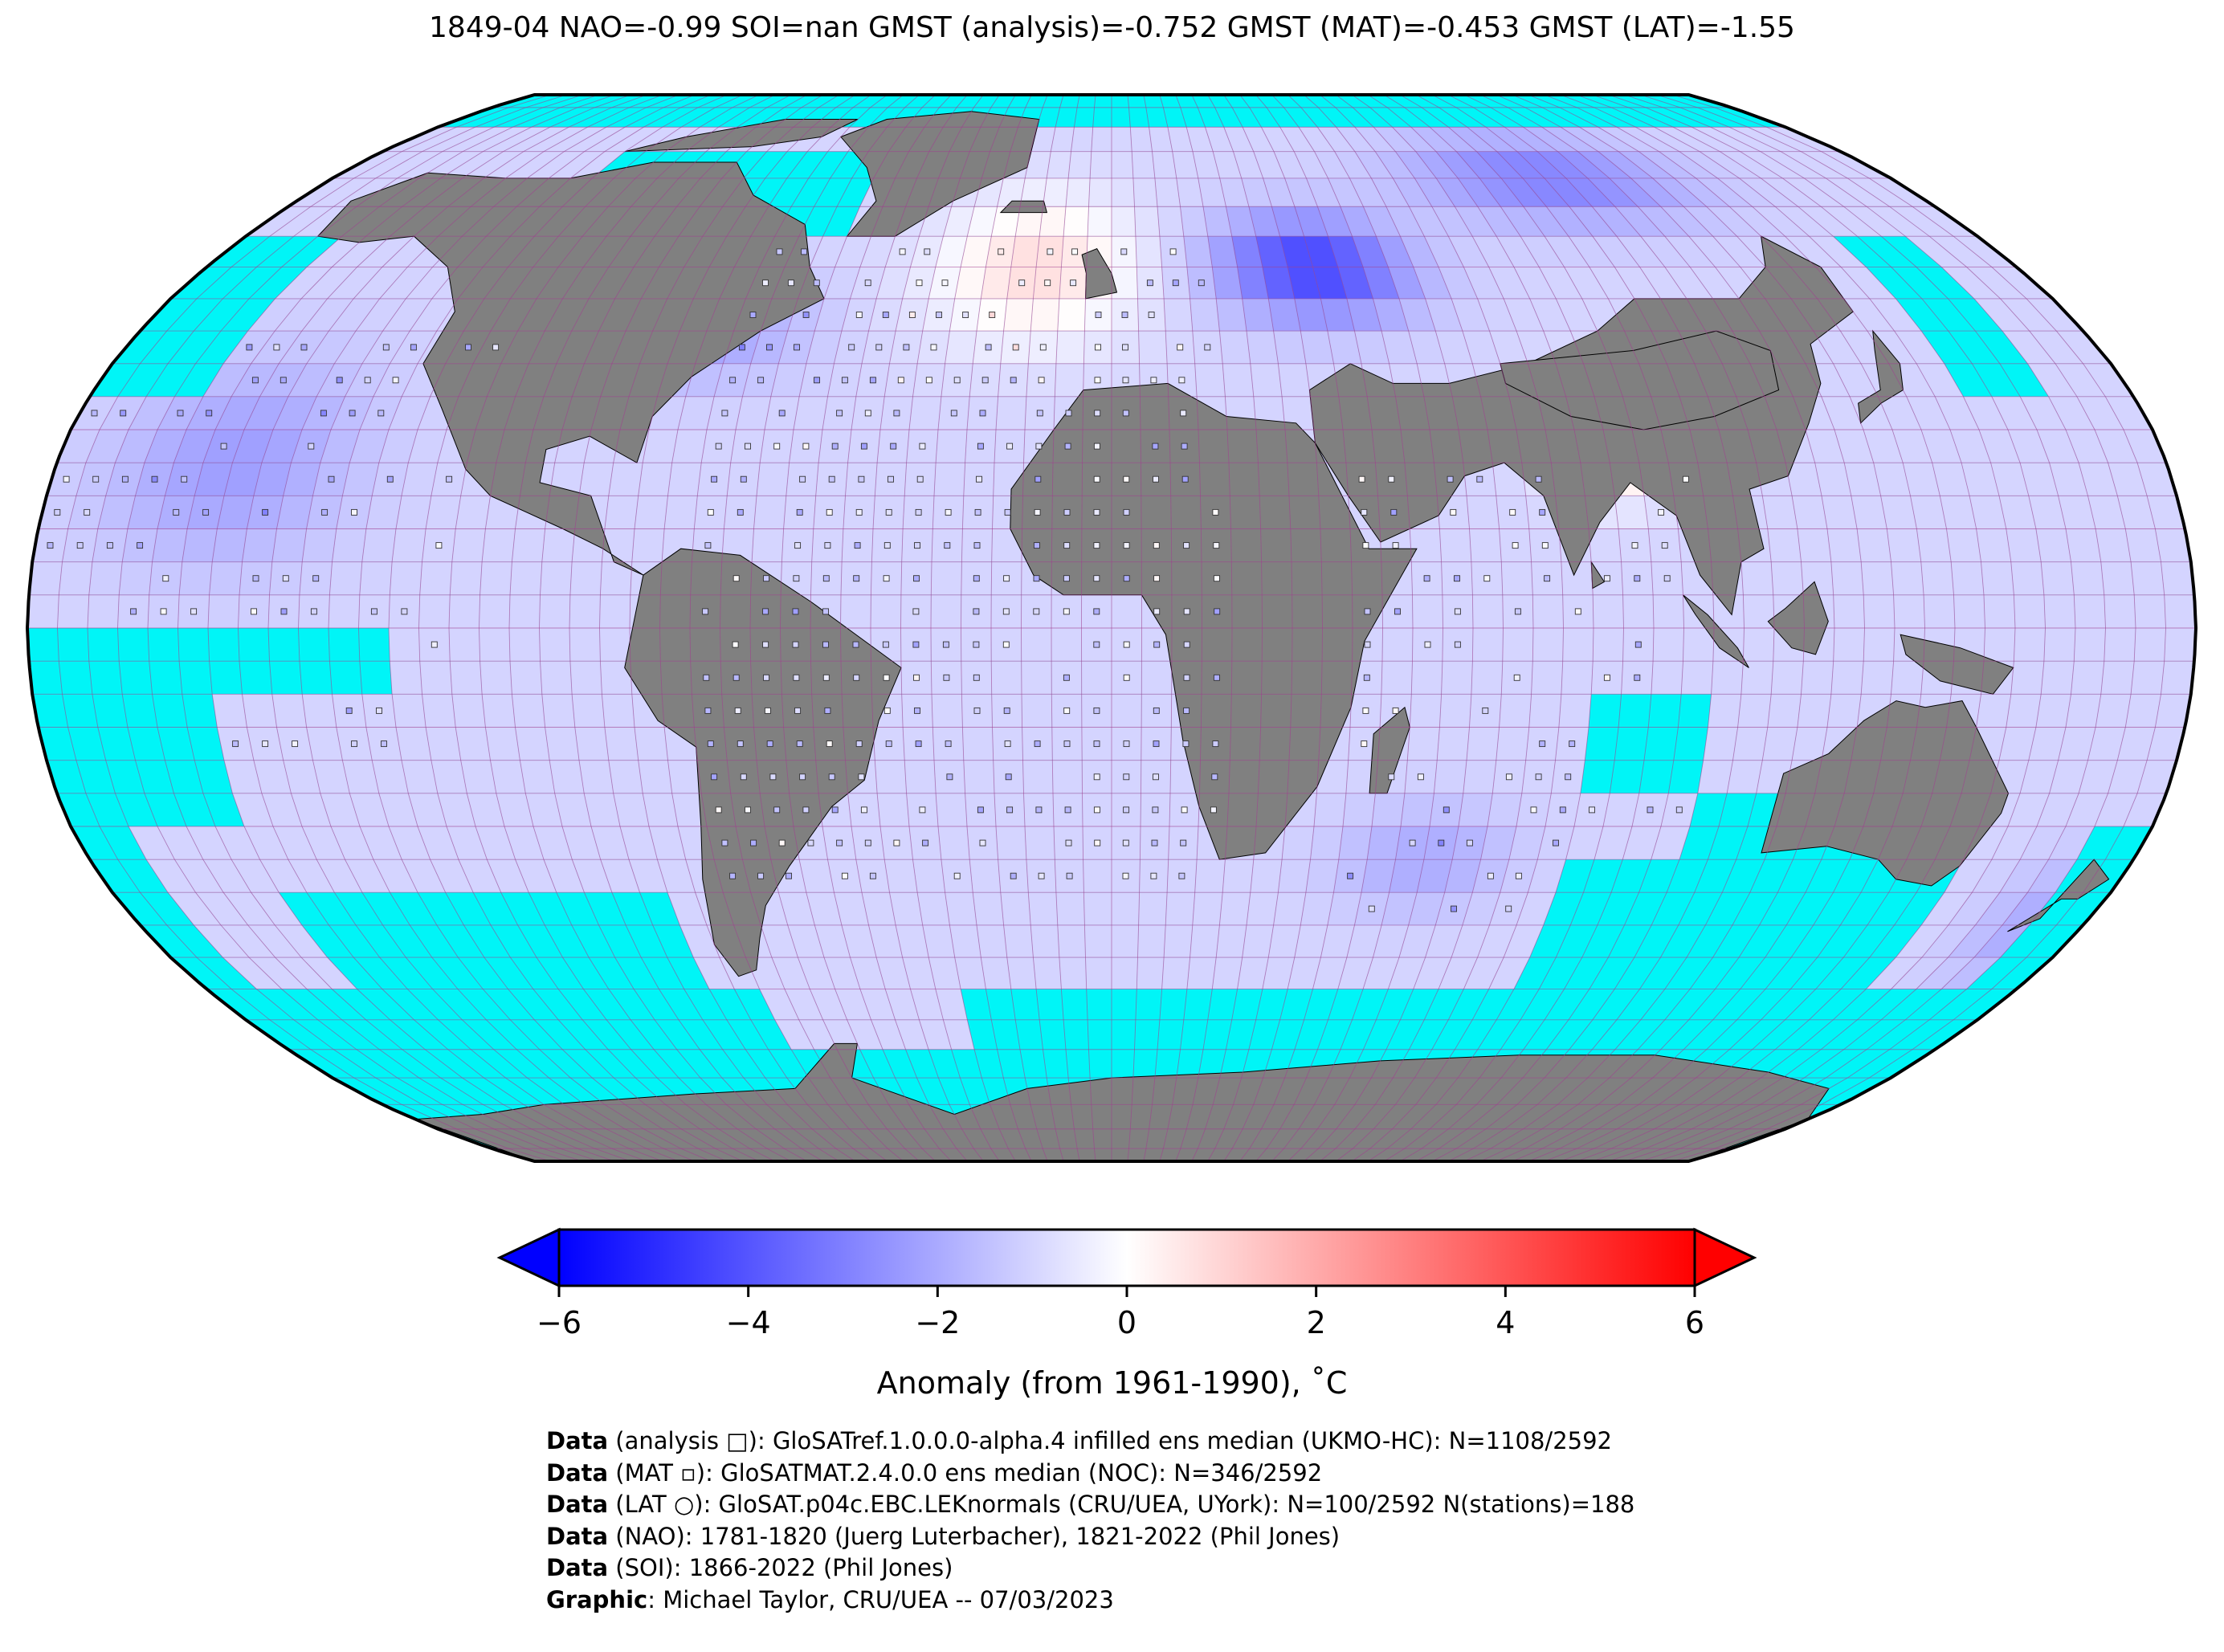 Image resolution: width=2224 pixels, height=1652 pixels. Describe the element at coordinates (1126, 1257) in the screenshot. I see `colorbar-gradient` at that location.